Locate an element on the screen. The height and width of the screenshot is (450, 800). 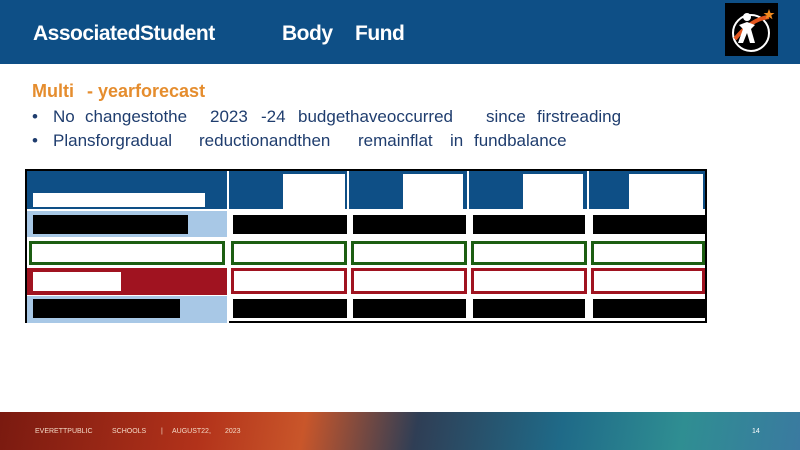
subtitle-part: Multi is located at coordinates (53, 91).